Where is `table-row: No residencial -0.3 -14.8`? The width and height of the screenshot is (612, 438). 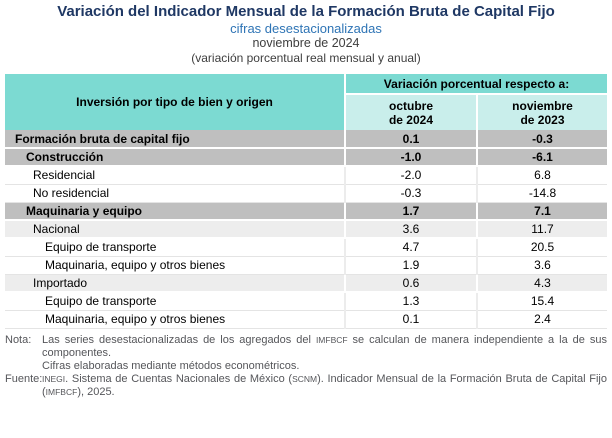 table-row: No residencial -0.3 -14.8 is located at coordinates (306, 193).